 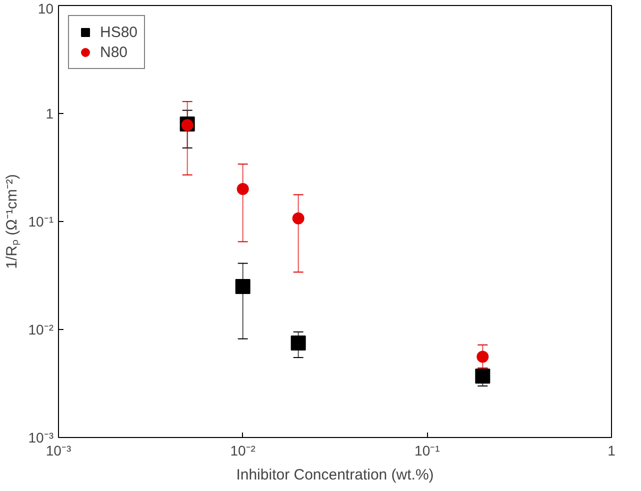 What do you see at coordinates (11, 221) in the screenshot?
I see `y-axis-title: 1/Rₚ (Ω⁻¹cm⁻²)` at bounding box center [11, 221].